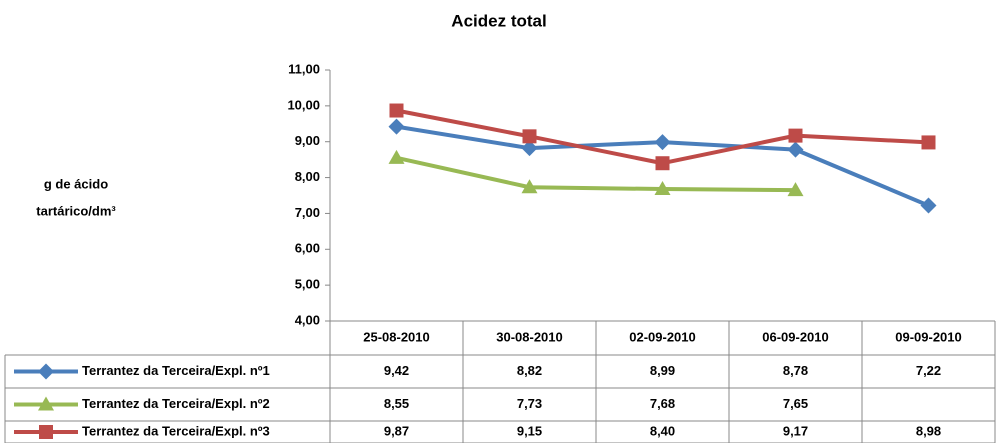 Image resolution: width=997 pixels, height=443 pixels. What do you see at coordinates (76, 210) in the screenshot?
I see `y-axis-label: tartárico/dm³` at bounding box center [76, 210].